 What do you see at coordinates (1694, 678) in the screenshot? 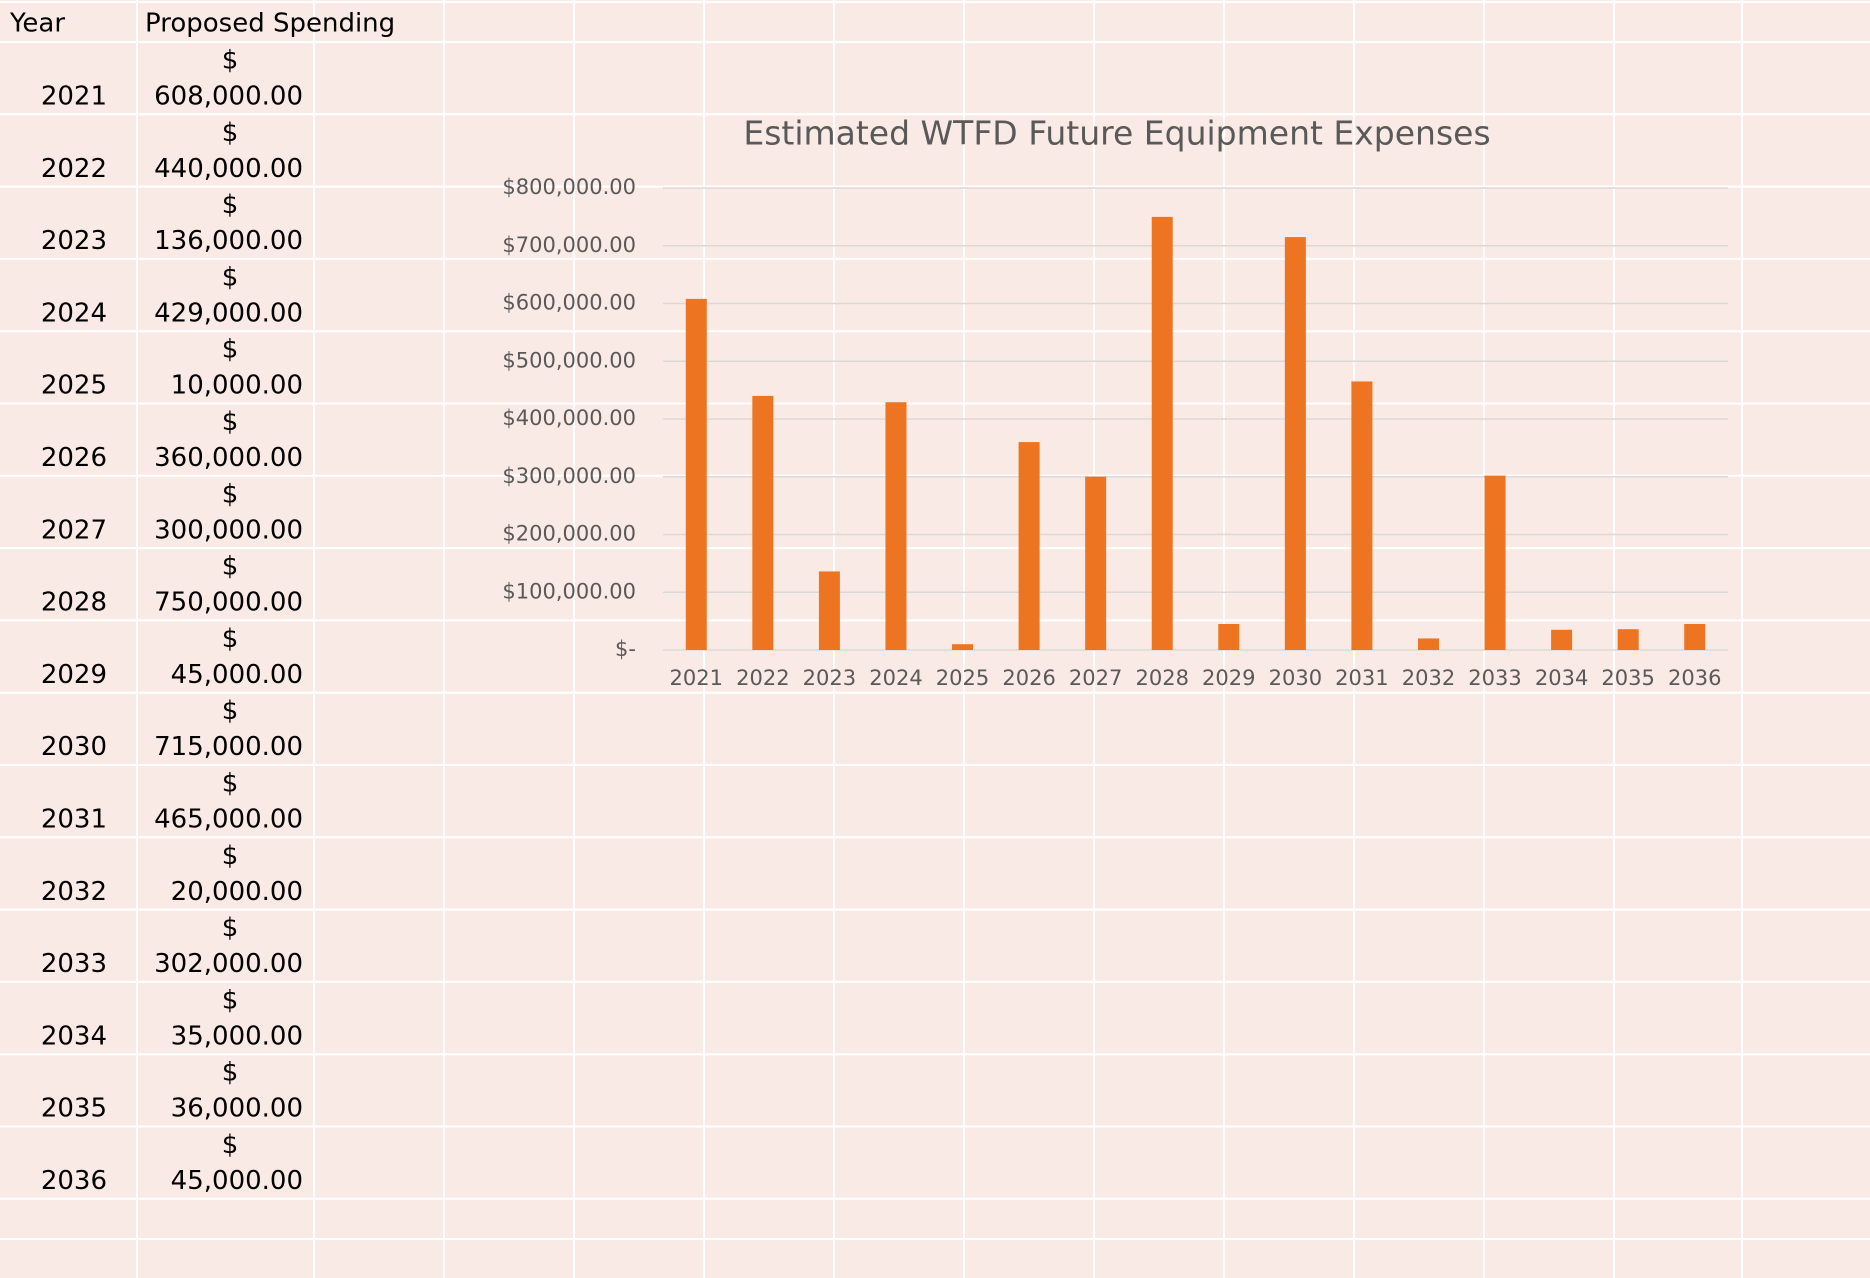
I see `x-tick-label: 2036` at bounding box center [1694, 678].